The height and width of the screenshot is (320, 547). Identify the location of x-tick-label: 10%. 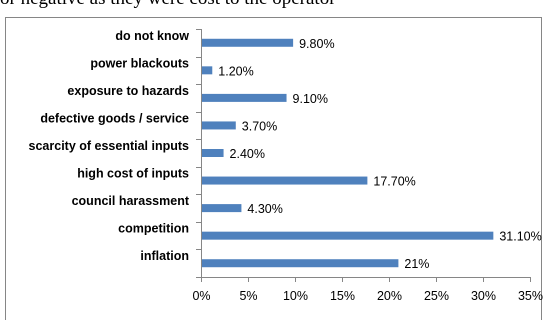
(295, 296).